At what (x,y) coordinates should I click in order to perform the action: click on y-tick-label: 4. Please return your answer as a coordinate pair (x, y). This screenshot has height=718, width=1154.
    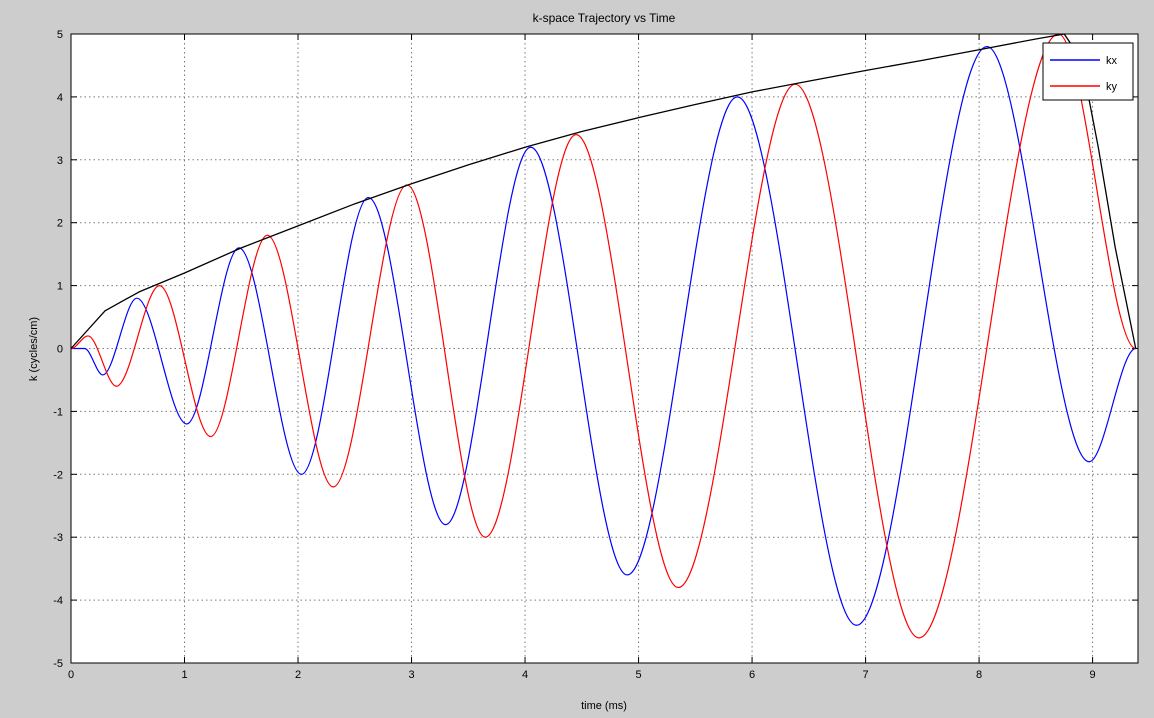
    Looking at the image, I should click on (60, 98).